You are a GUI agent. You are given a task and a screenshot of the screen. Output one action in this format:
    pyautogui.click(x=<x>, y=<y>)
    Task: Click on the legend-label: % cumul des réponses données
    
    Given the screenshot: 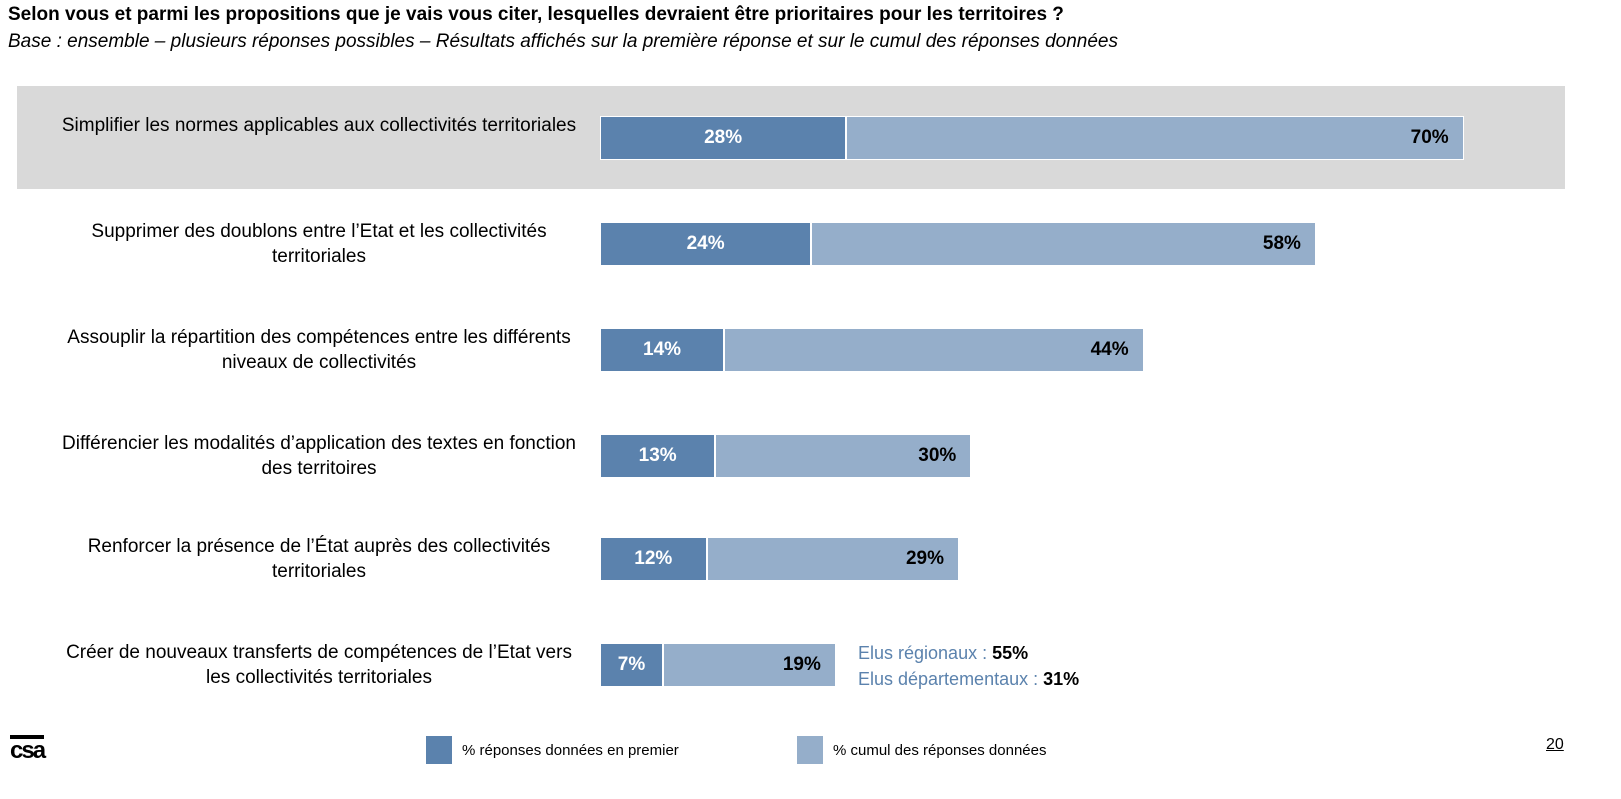 What is the action you would take?
    pyautogui.click(x=940, y=750)
    